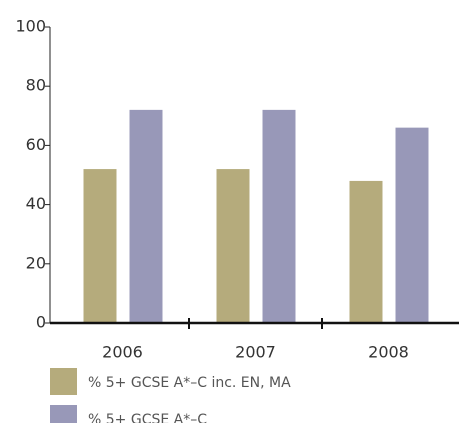 The image size is (459, 423). Describe the element at coordinates (147, 417) in the screenshot. I see `legend-label: % 5+ GCSE A*–C` at that location.